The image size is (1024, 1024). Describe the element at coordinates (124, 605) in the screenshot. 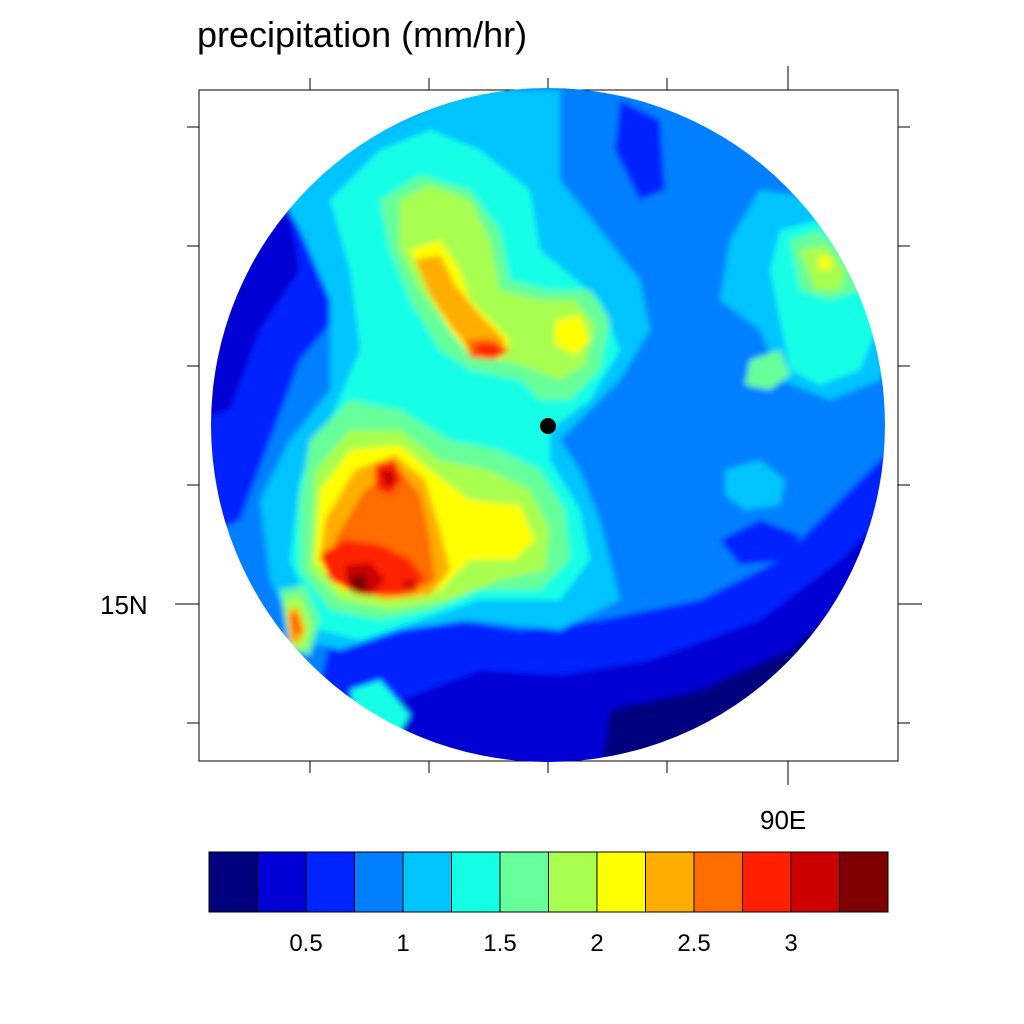

I see `latitude-label-15n: 15N` at that location.